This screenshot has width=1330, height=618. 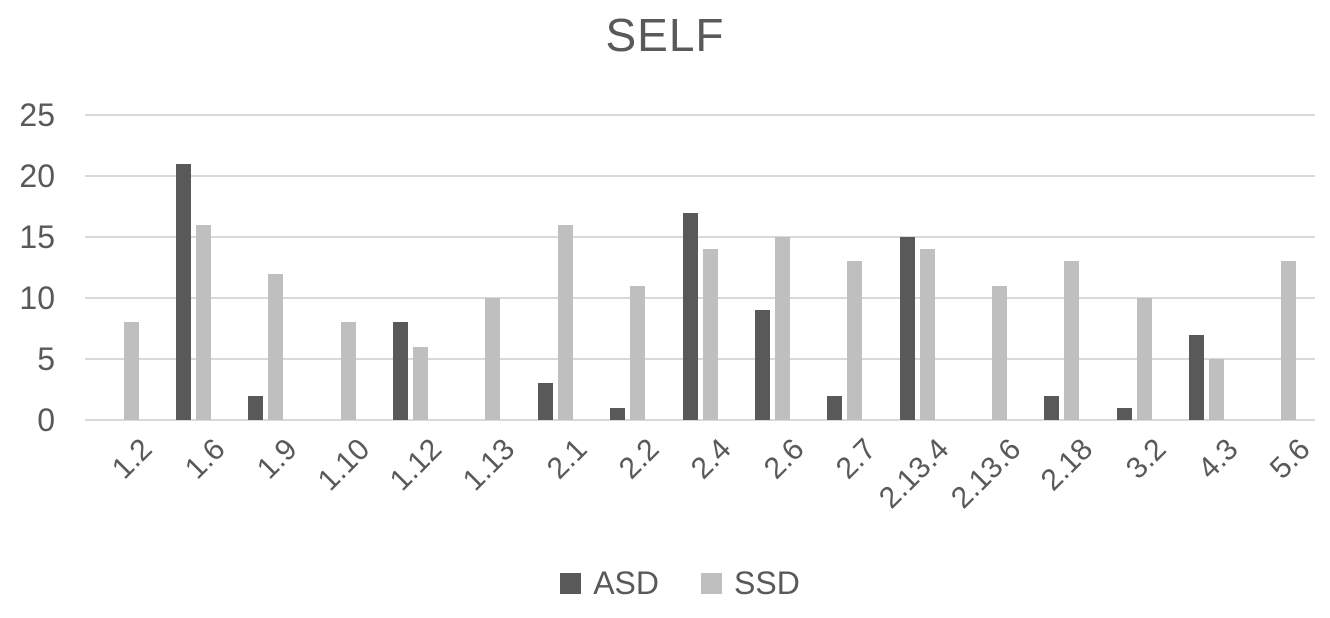 What do you see at coordinates (767, 583) in the screenshot?
I see `legend-label-ssd: SSD` at bounding box center [767, 583].